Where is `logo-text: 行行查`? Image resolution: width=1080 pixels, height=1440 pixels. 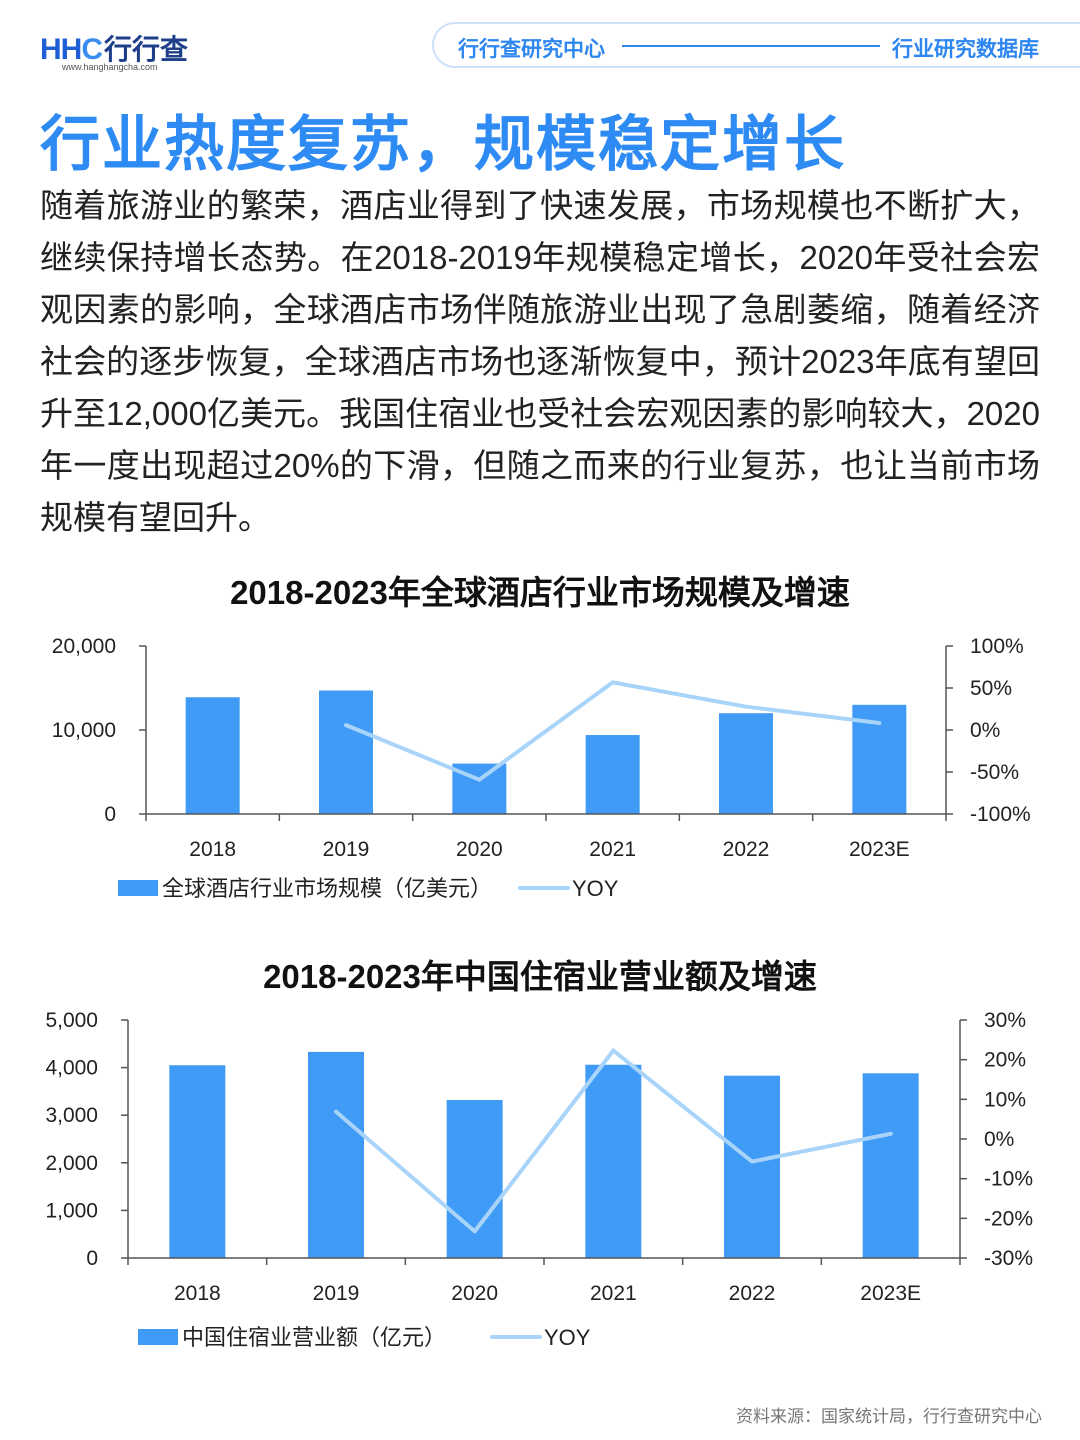 logo-text: 行行查 is located at coordinates (146, 49).